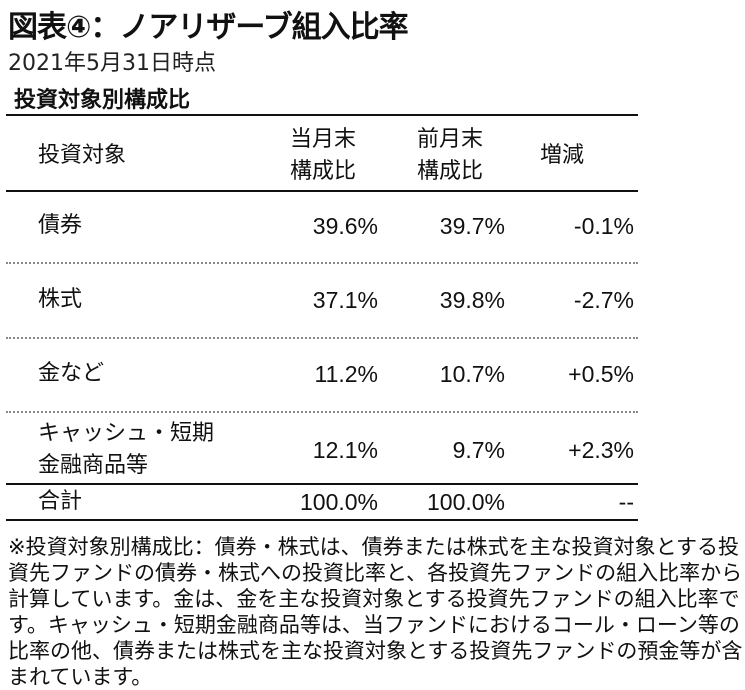 This screenshot has height=690, width=745. I want to click on section-title: 投資対象別構成比, so click(102, 100).